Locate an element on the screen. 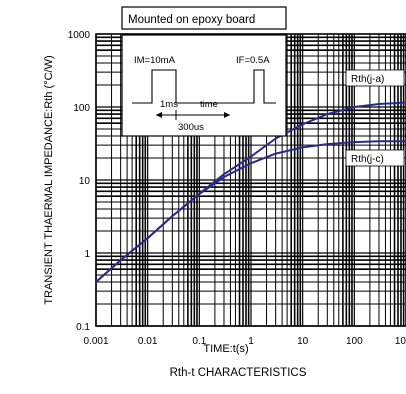  inset-title-box is located at coordinates (204, 18).